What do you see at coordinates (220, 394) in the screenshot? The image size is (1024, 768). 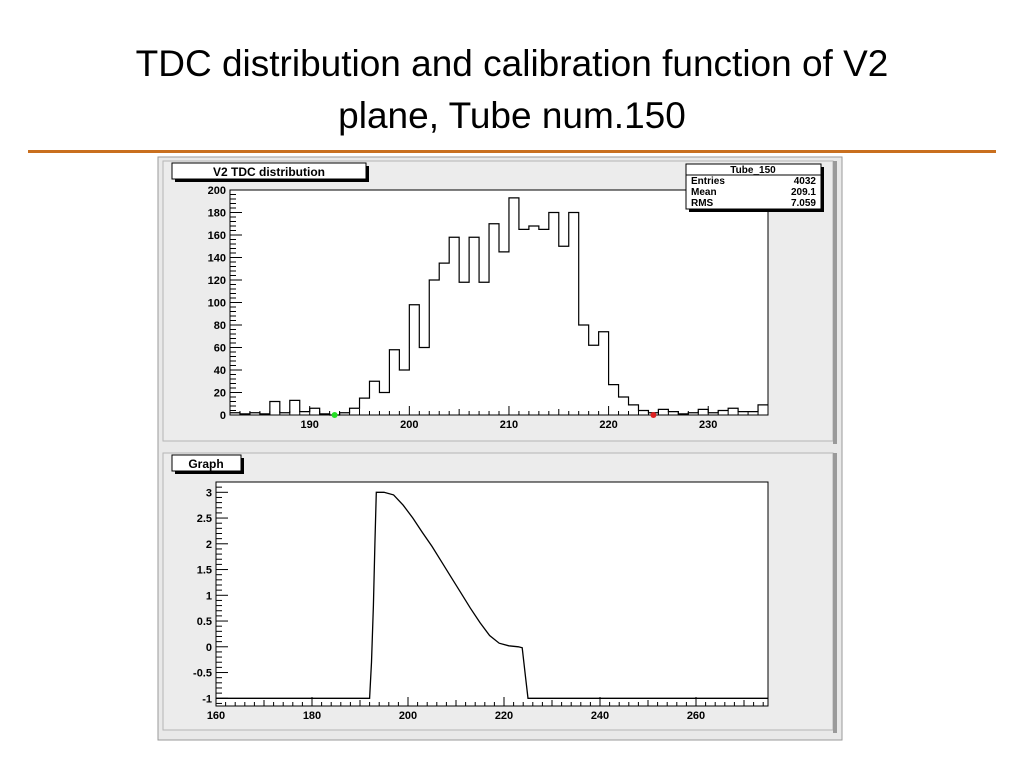 I see `hist-ytick-label: 20` at bounding box center [220, 394].